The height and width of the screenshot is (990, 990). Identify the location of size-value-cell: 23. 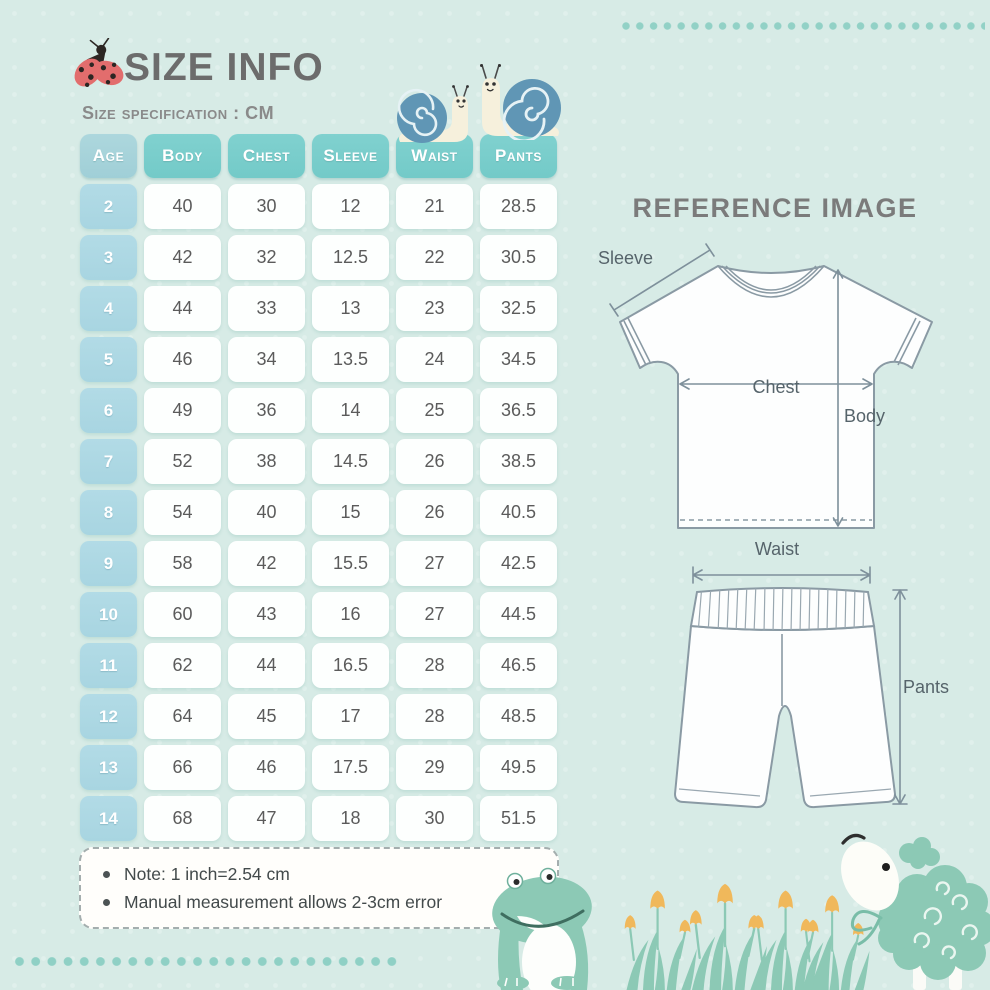
(434, 308).